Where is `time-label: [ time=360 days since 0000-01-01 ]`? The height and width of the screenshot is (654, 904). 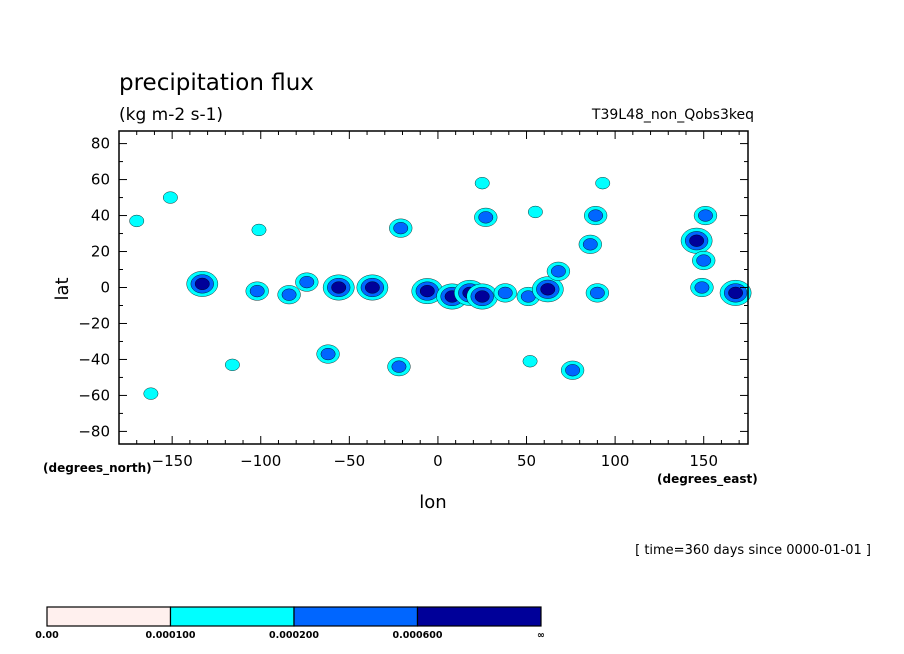 time-label: [ time=360 days since 0000-01-01 ] is located at coordinates (753, 550).